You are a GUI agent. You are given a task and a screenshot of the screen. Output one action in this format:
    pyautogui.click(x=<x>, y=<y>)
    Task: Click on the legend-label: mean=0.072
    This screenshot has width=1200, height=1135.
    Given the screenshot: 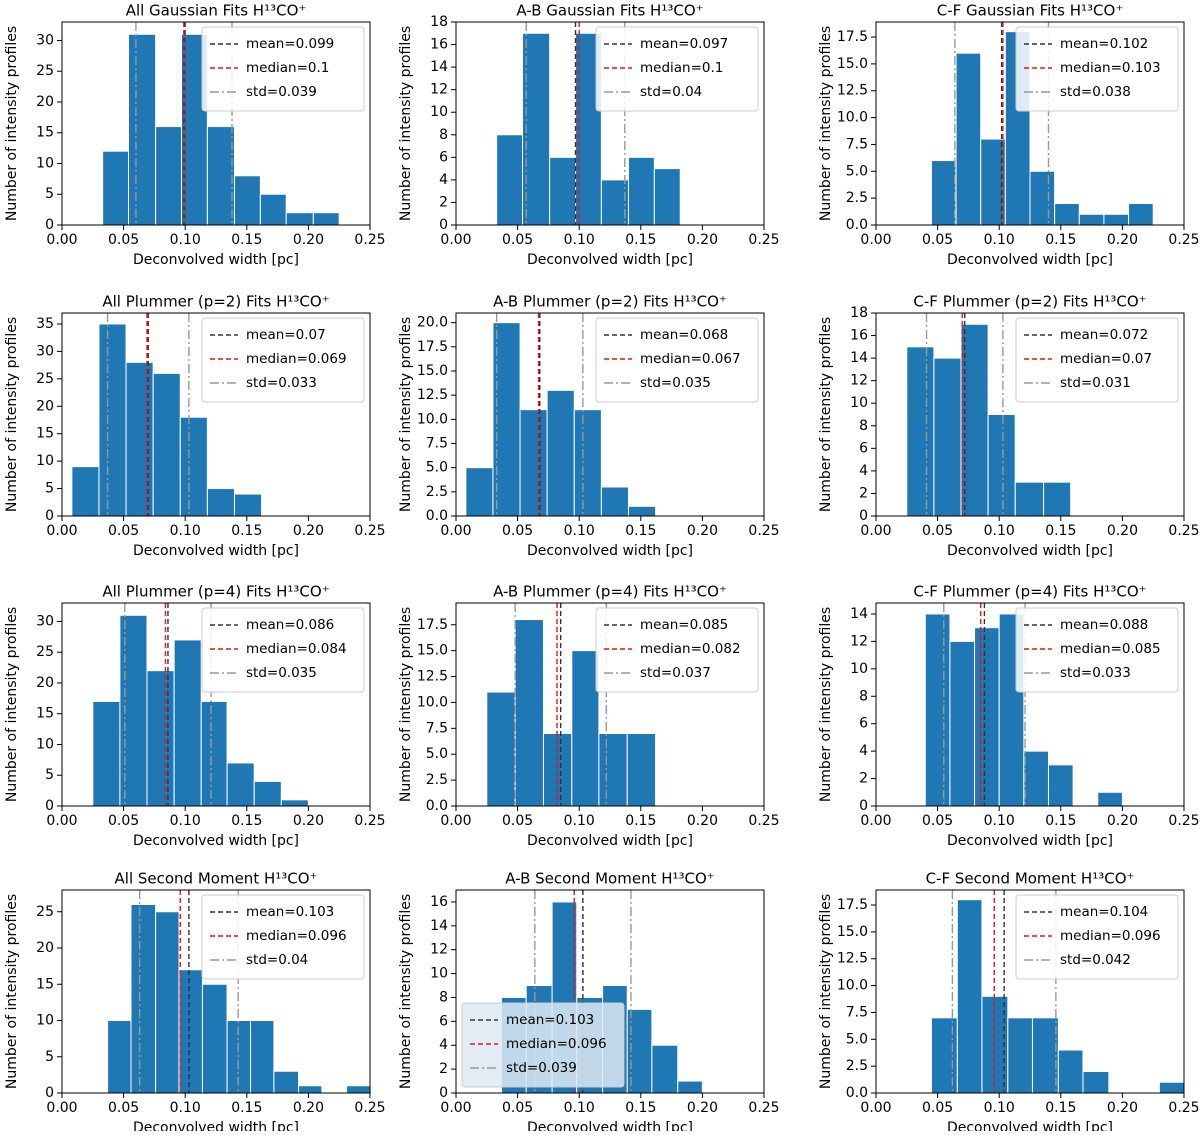 What is the action you would take?
    pyautogui.click(x=1104, y=335)
    